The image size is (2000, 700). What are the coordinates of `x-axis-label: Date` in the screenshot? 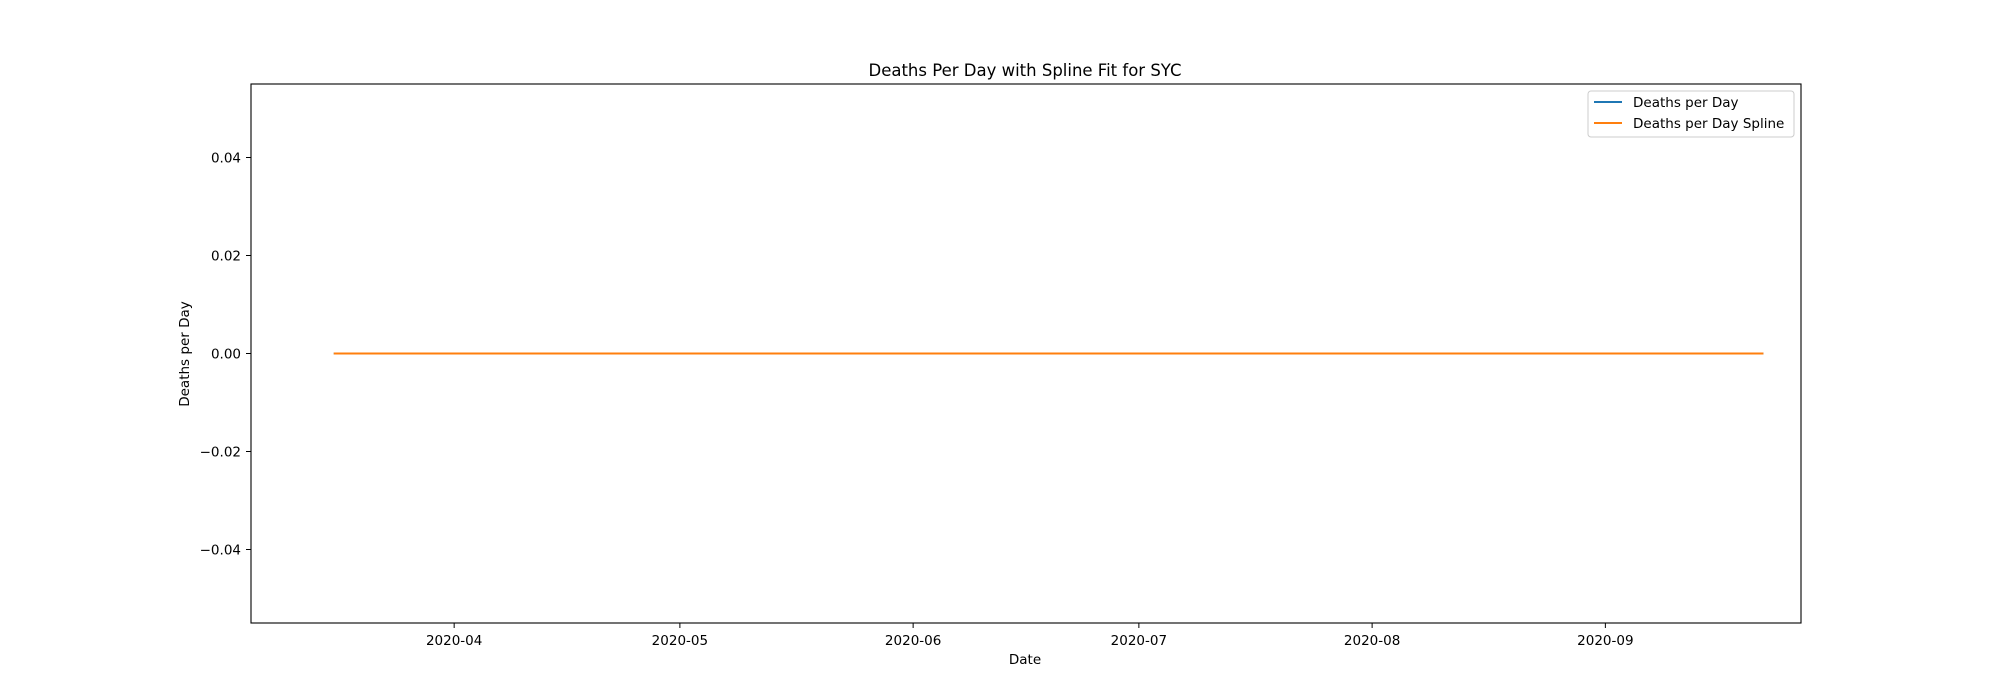 It's located at (1025, 660).